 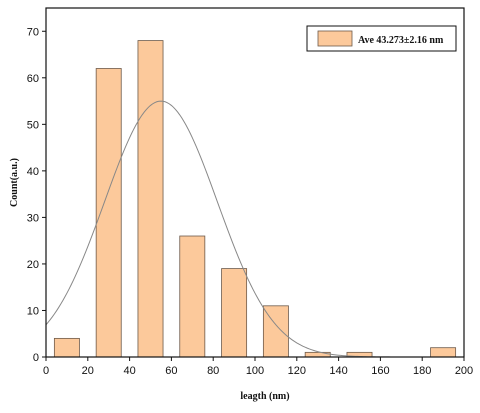 What do you see at coordinates (464, 371) in the screenshot?
I see `x-tick-label-200: 200` at bounding box center [464, 371].